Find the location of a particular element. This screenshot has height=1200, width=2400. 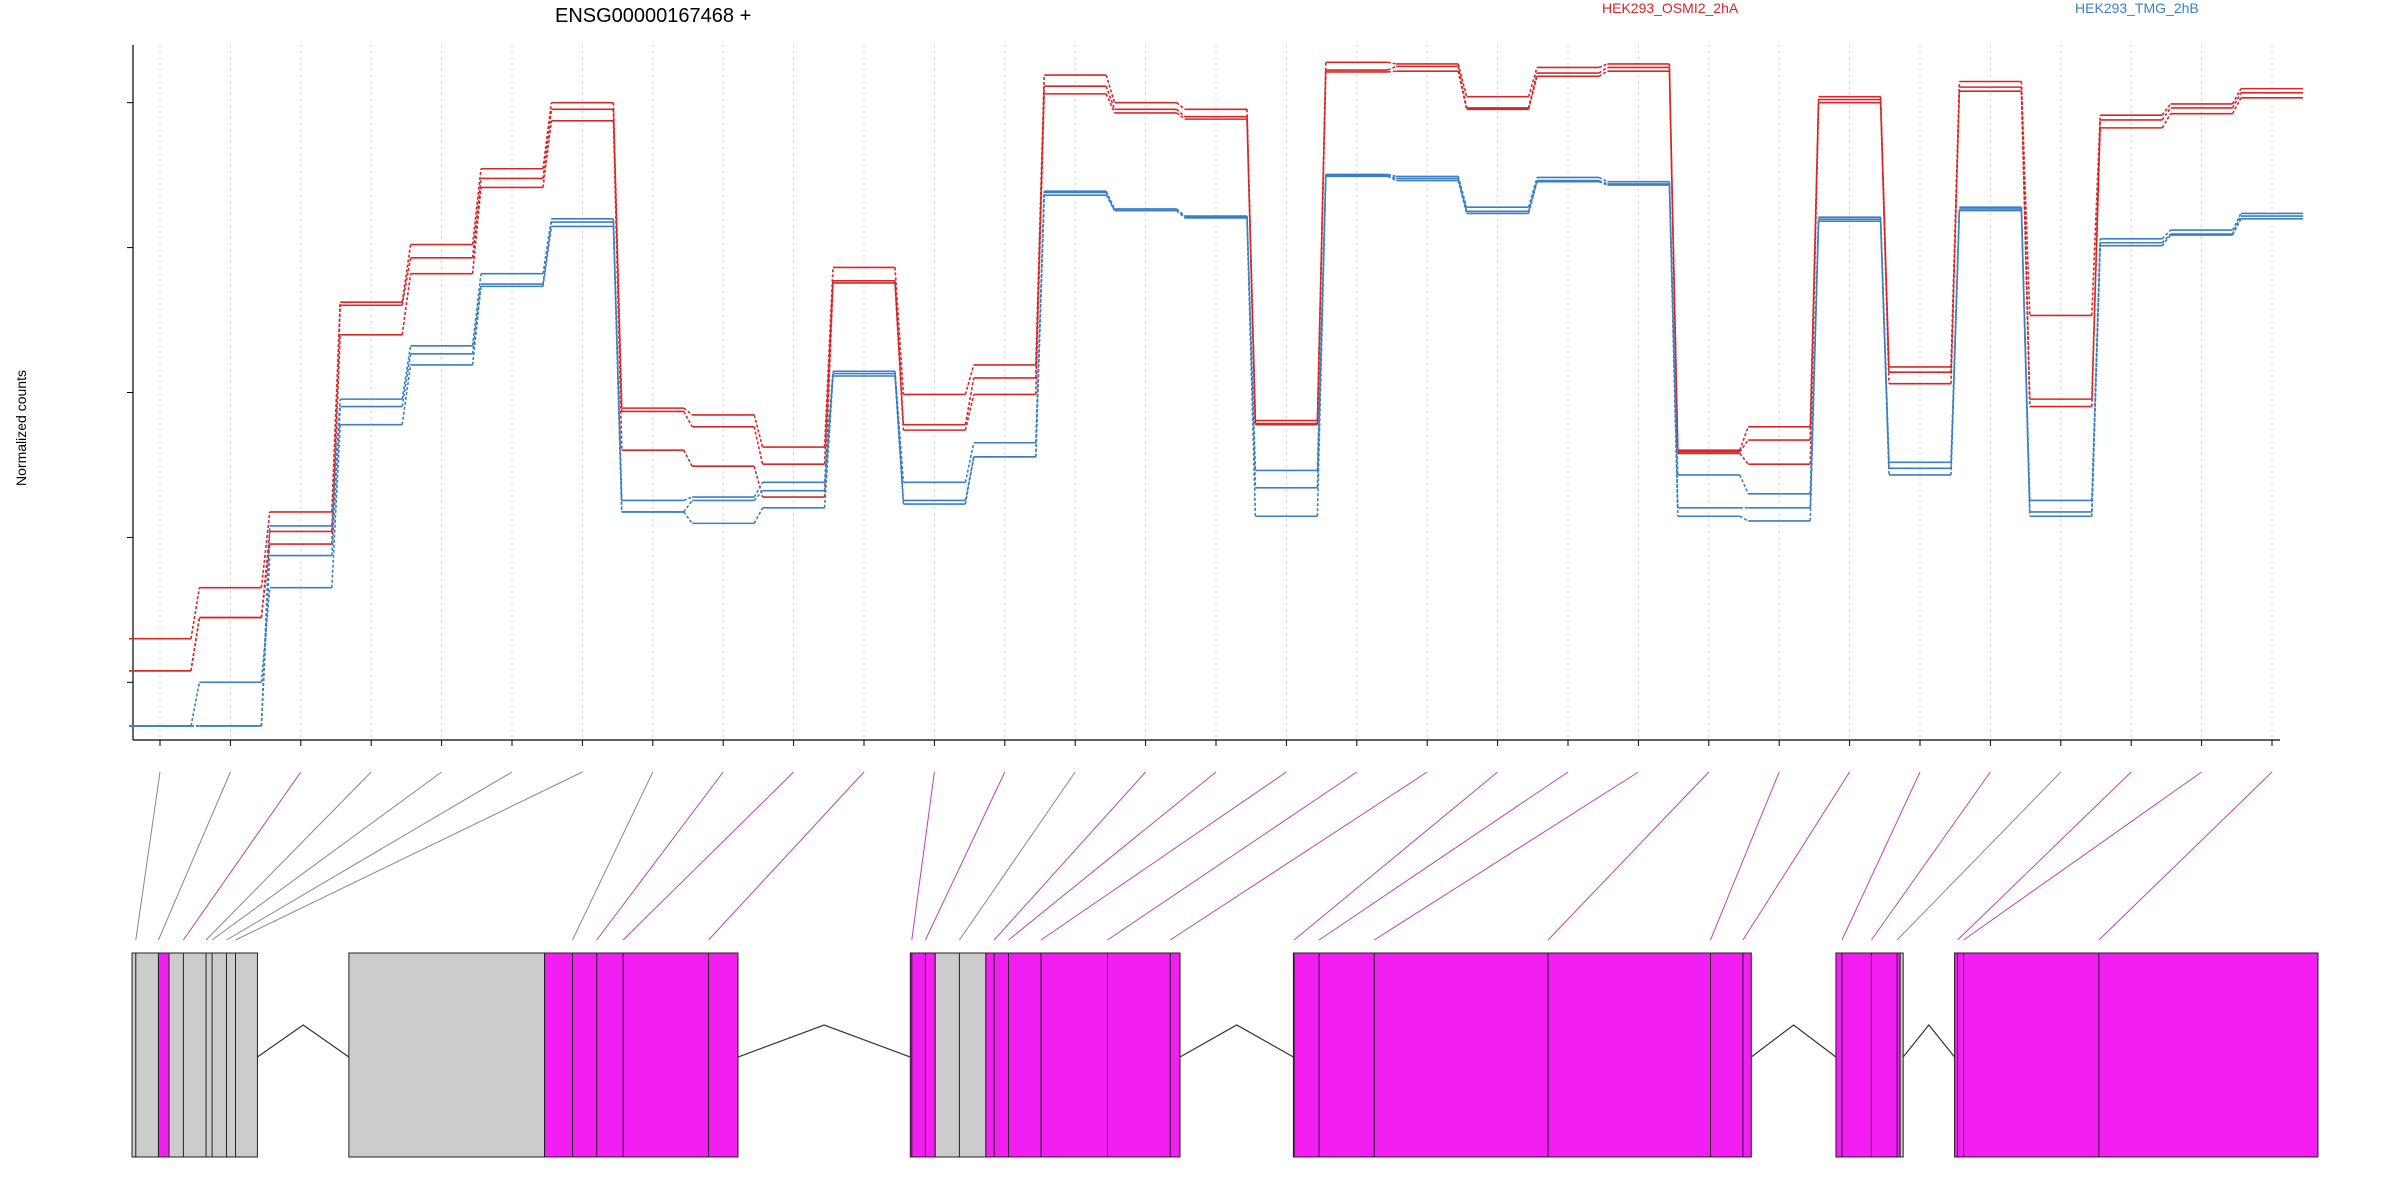

chart-title: ENSG00000167468 + is located at coordinates (653, 16).